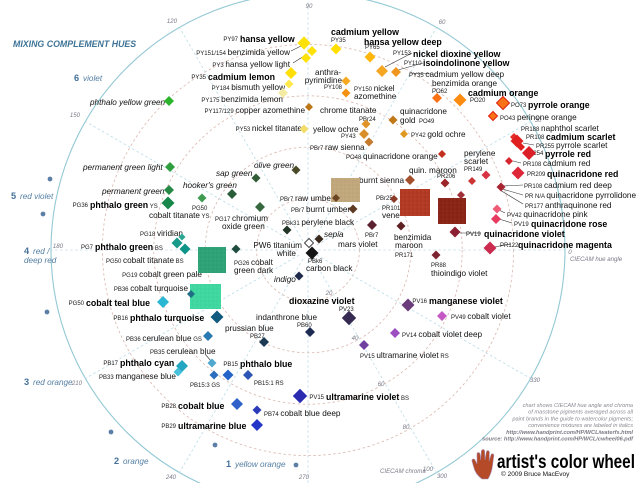 The width and height of the screenshot is (640, 483). I want to click on svg-text: PV15, so click(316, 398).